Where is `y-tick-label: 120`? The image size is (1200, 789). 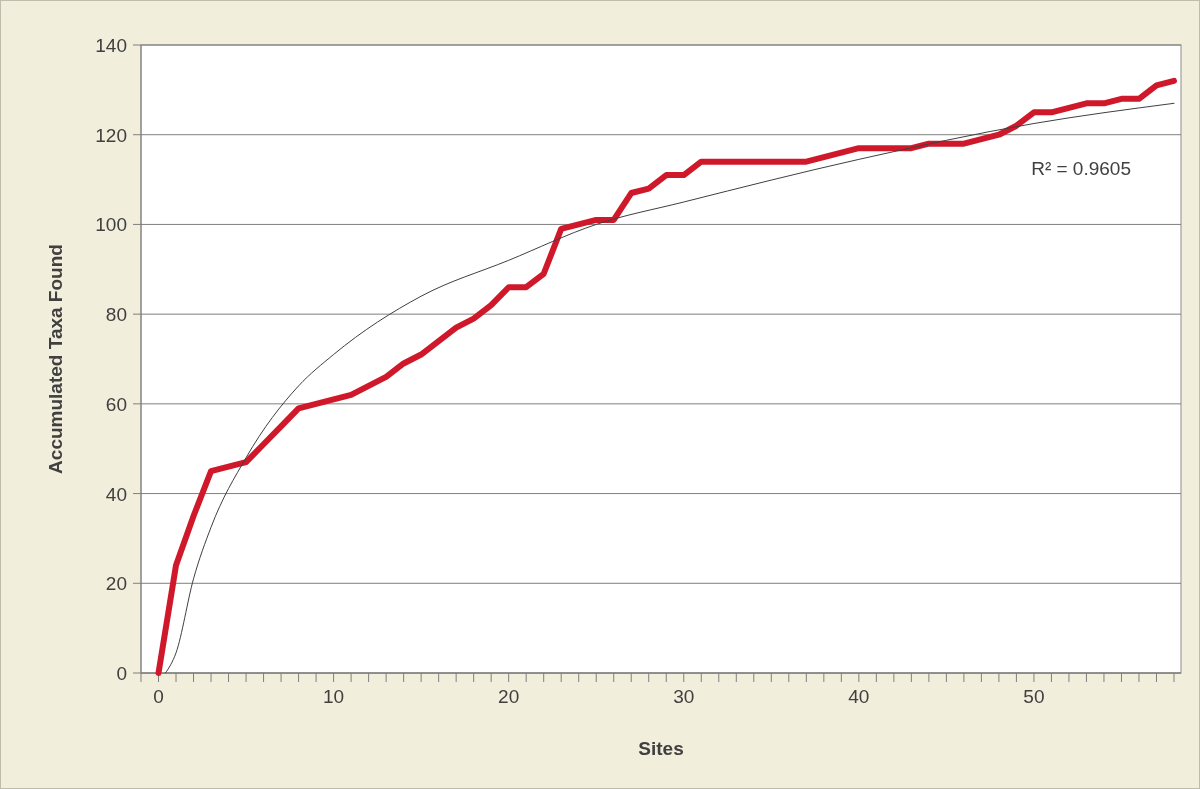
y-tick-label: 120 is located at coordinates (111, 135).